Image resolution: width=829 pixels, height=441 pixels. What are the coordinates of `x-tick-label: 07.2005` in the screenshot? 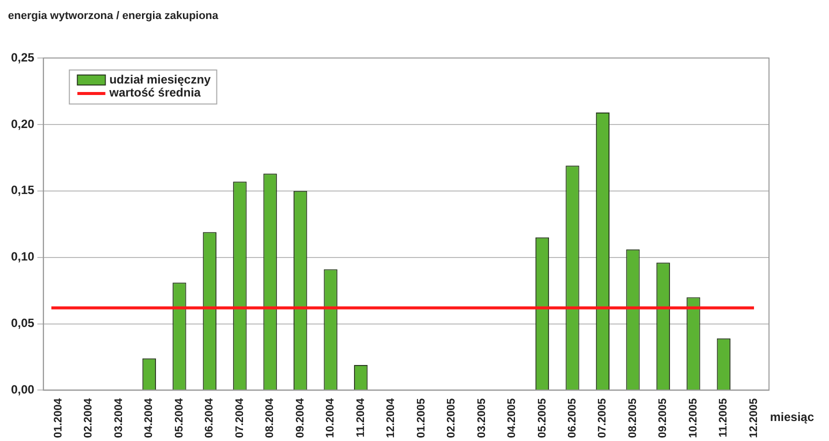 It's located at (602, 418).